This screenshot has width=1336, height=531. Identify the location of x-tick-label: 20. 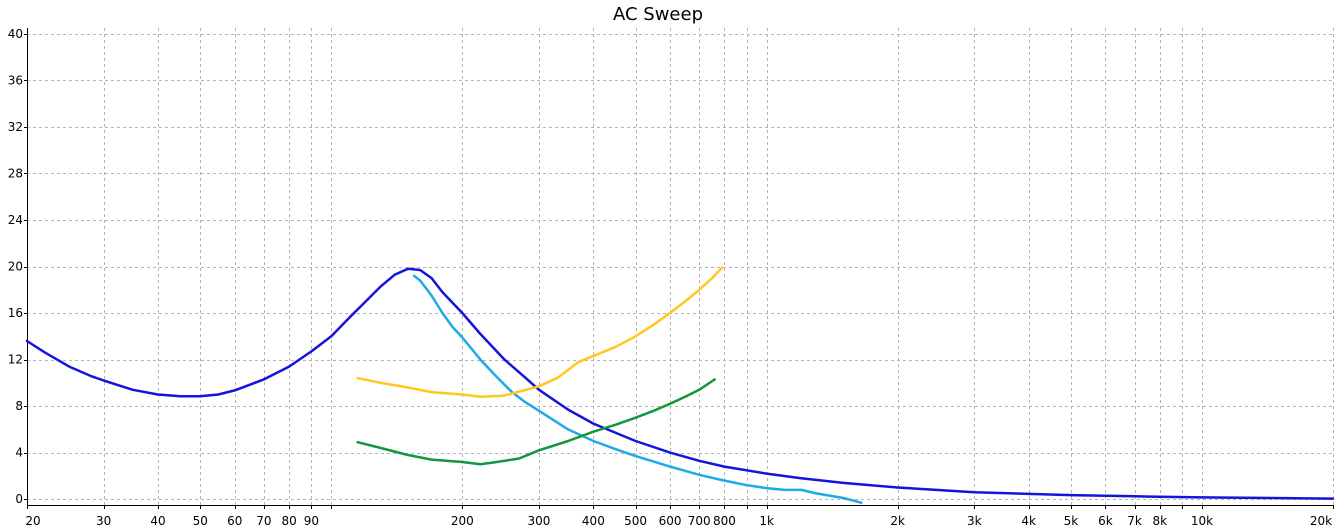
(32, 521).